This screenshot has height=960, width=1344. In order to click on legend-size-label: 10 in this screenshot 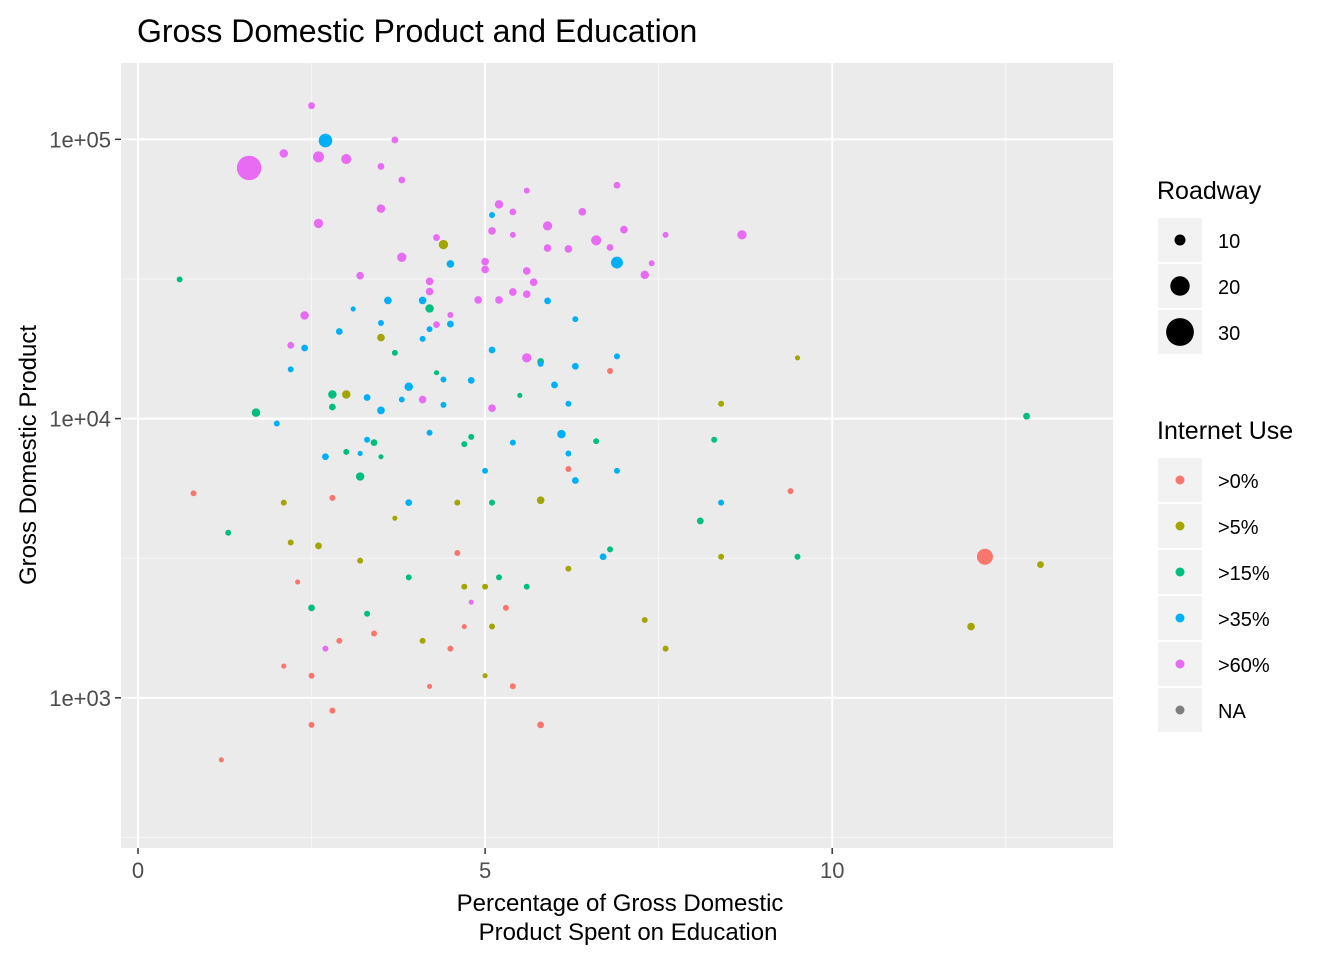, I will do `click(1229, 242)`.